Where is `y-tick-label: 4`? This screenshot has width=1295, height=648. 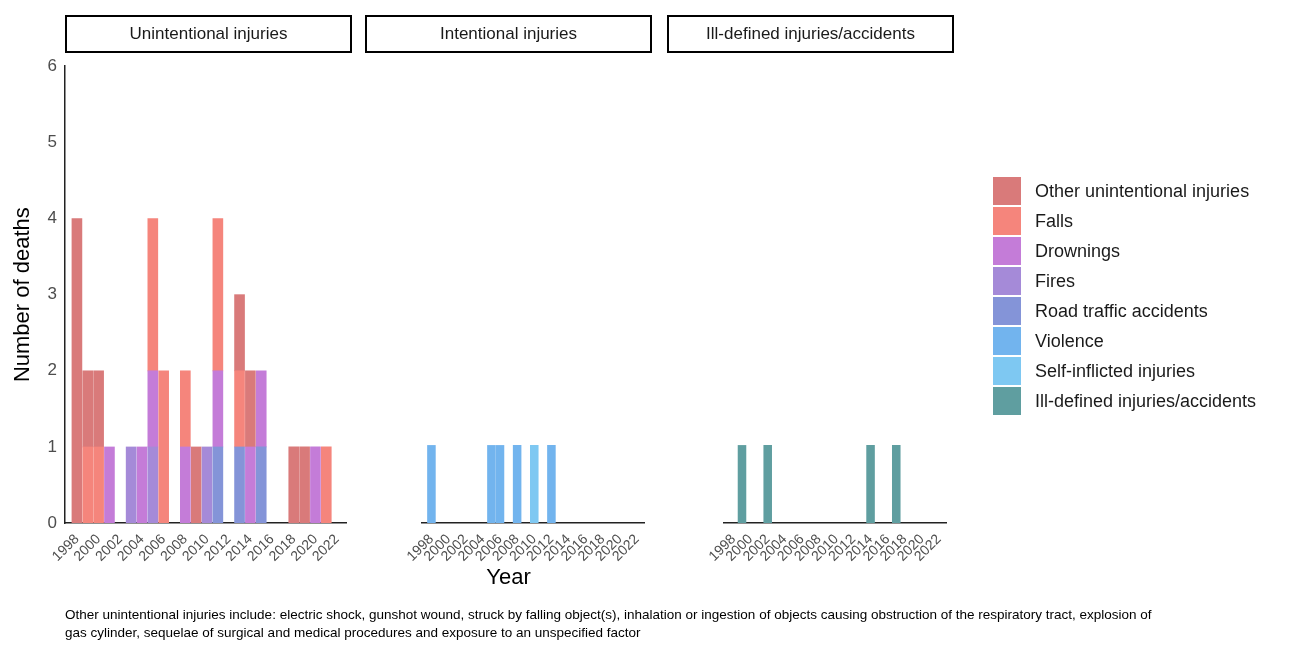
y-tick-label: 4 is located at coordinates (52, 218).